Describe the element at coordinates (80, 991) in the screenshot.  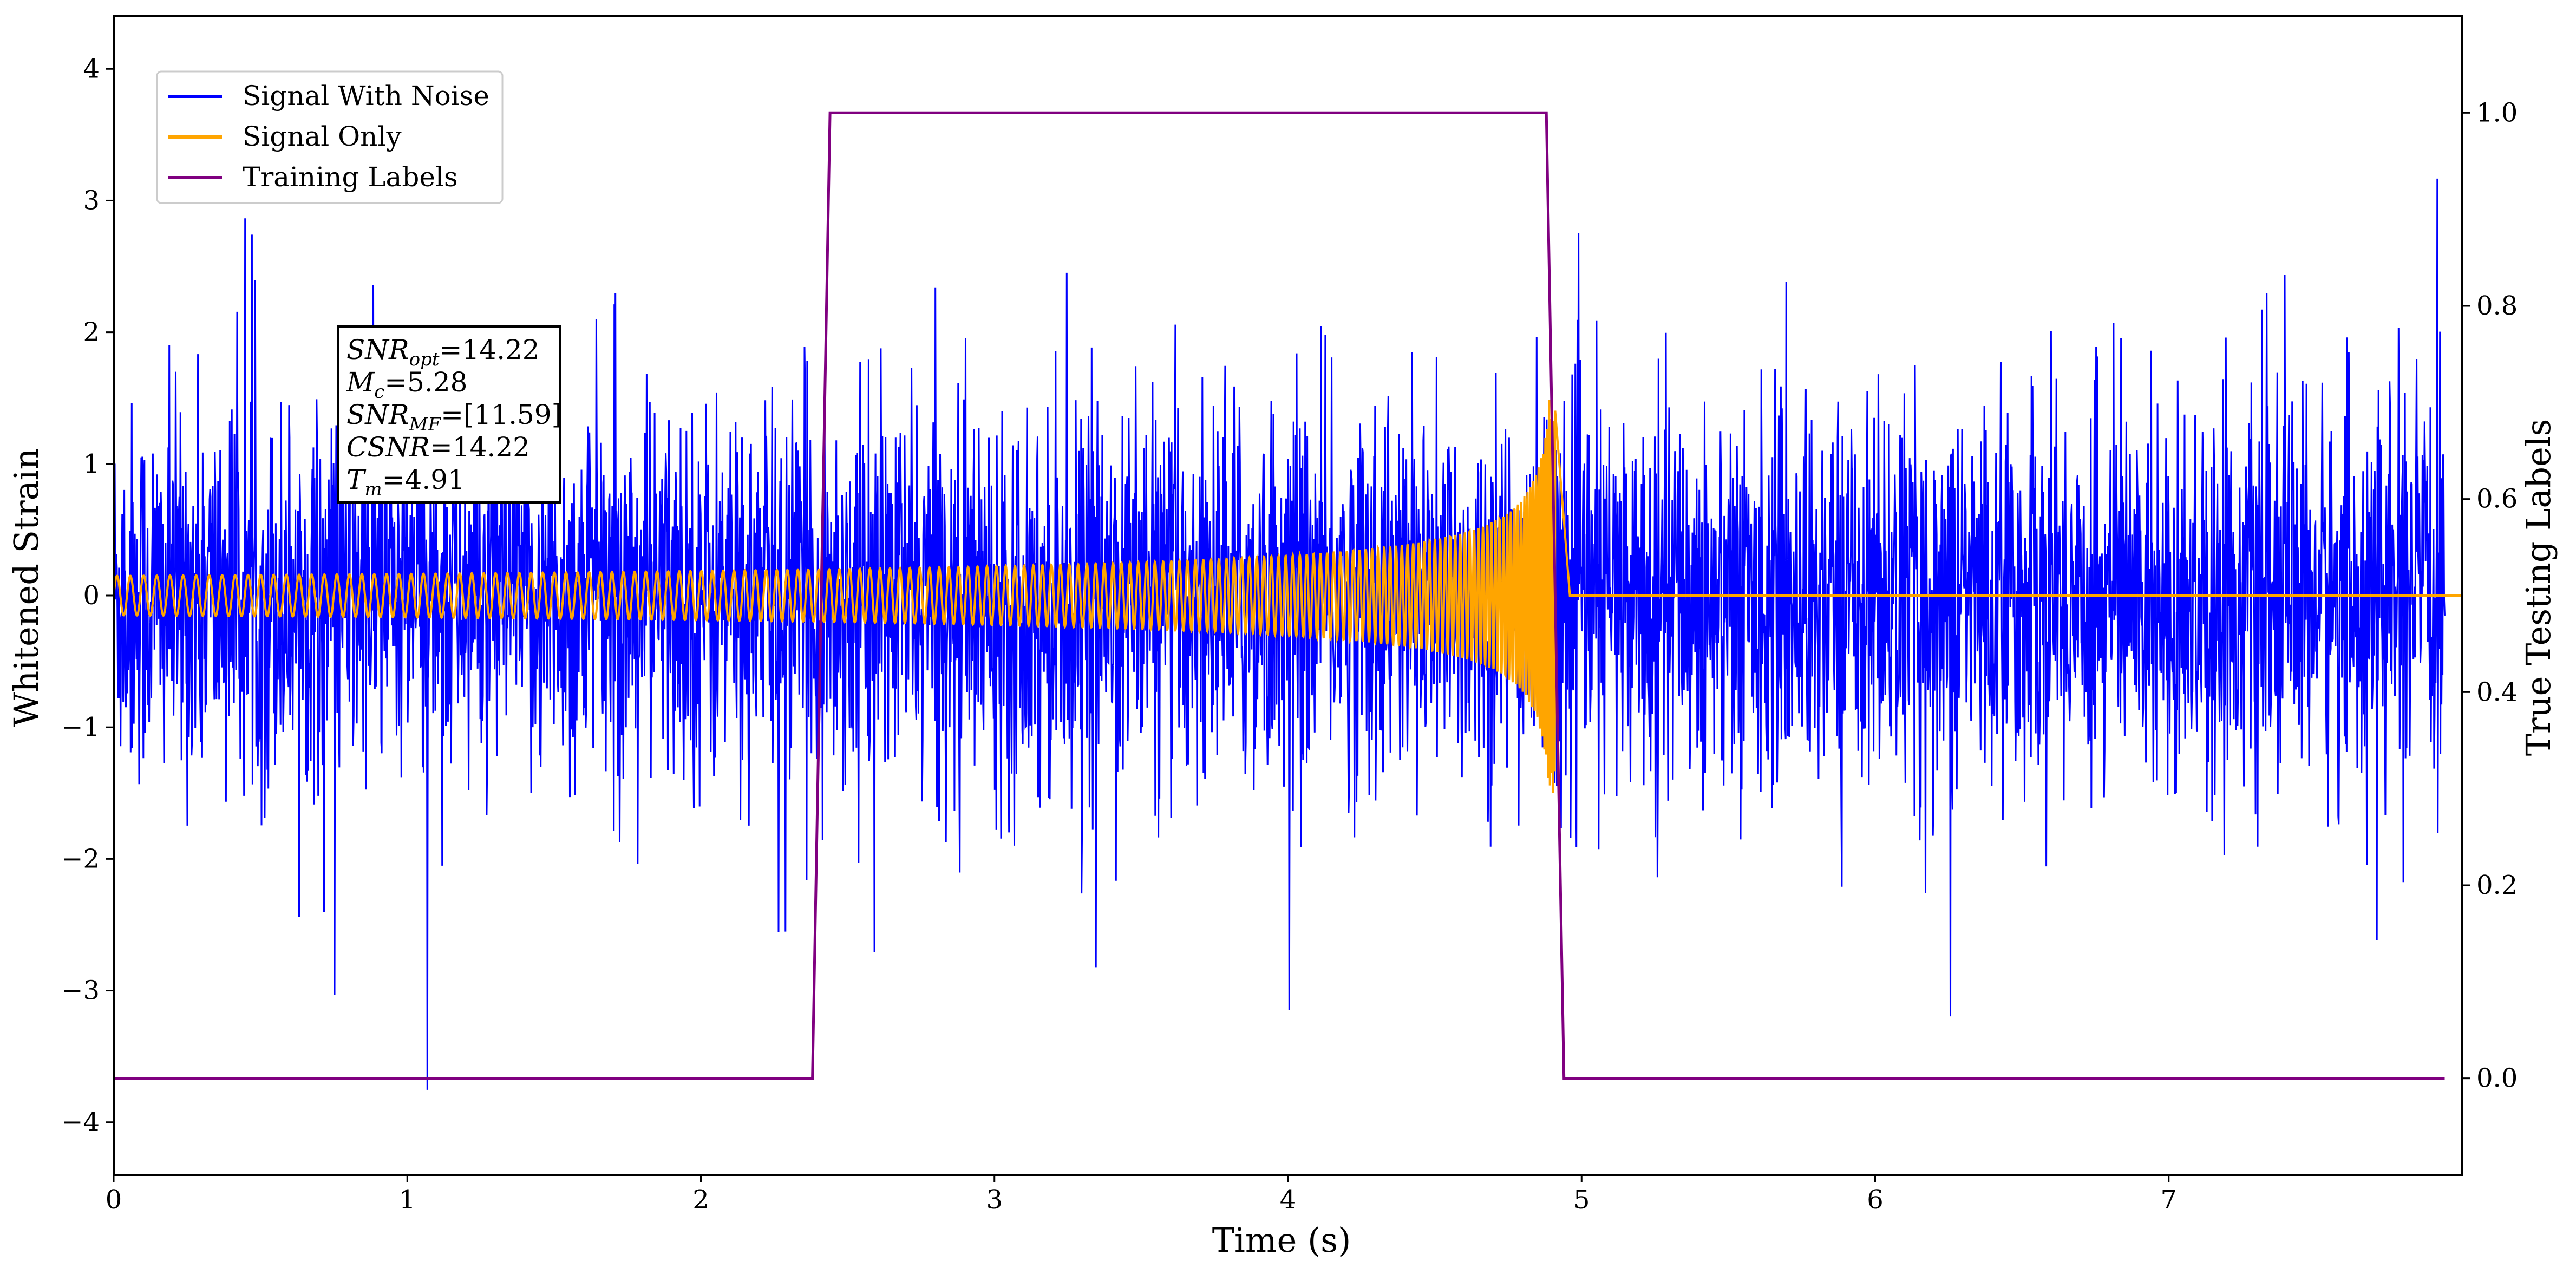
I see `y-tick-label: −3` at that location.